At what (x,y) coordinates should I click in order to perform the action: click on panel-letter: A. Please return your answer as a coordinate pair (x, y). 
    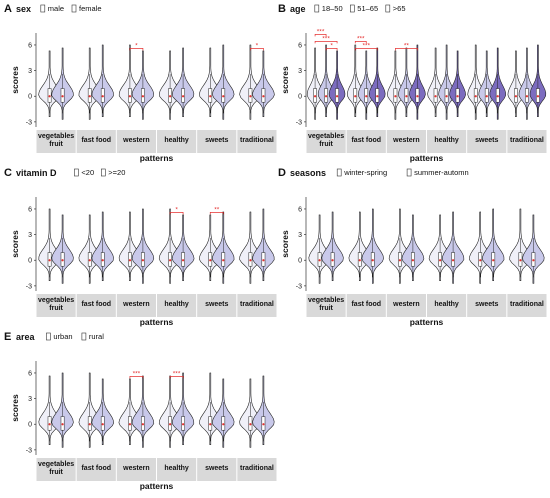
    Looking at the image, I should click on (8, 9).